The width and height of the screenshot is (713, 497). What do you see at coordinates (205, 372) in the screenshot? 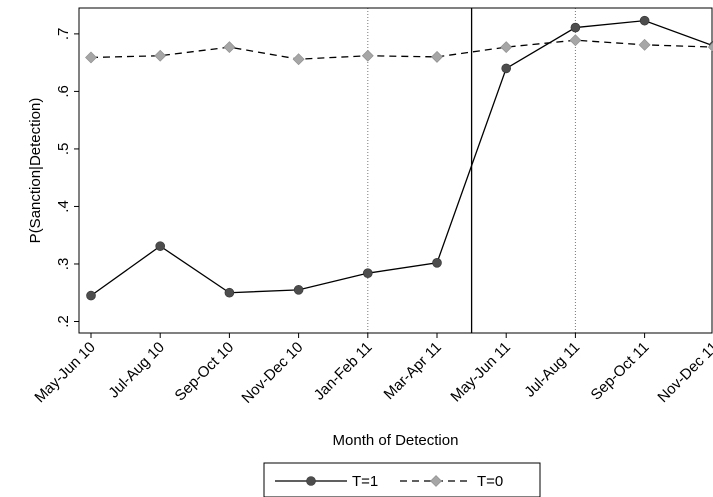
I see `x-tick-label: Sep-Oct 10` at bounding box center [205, 372].